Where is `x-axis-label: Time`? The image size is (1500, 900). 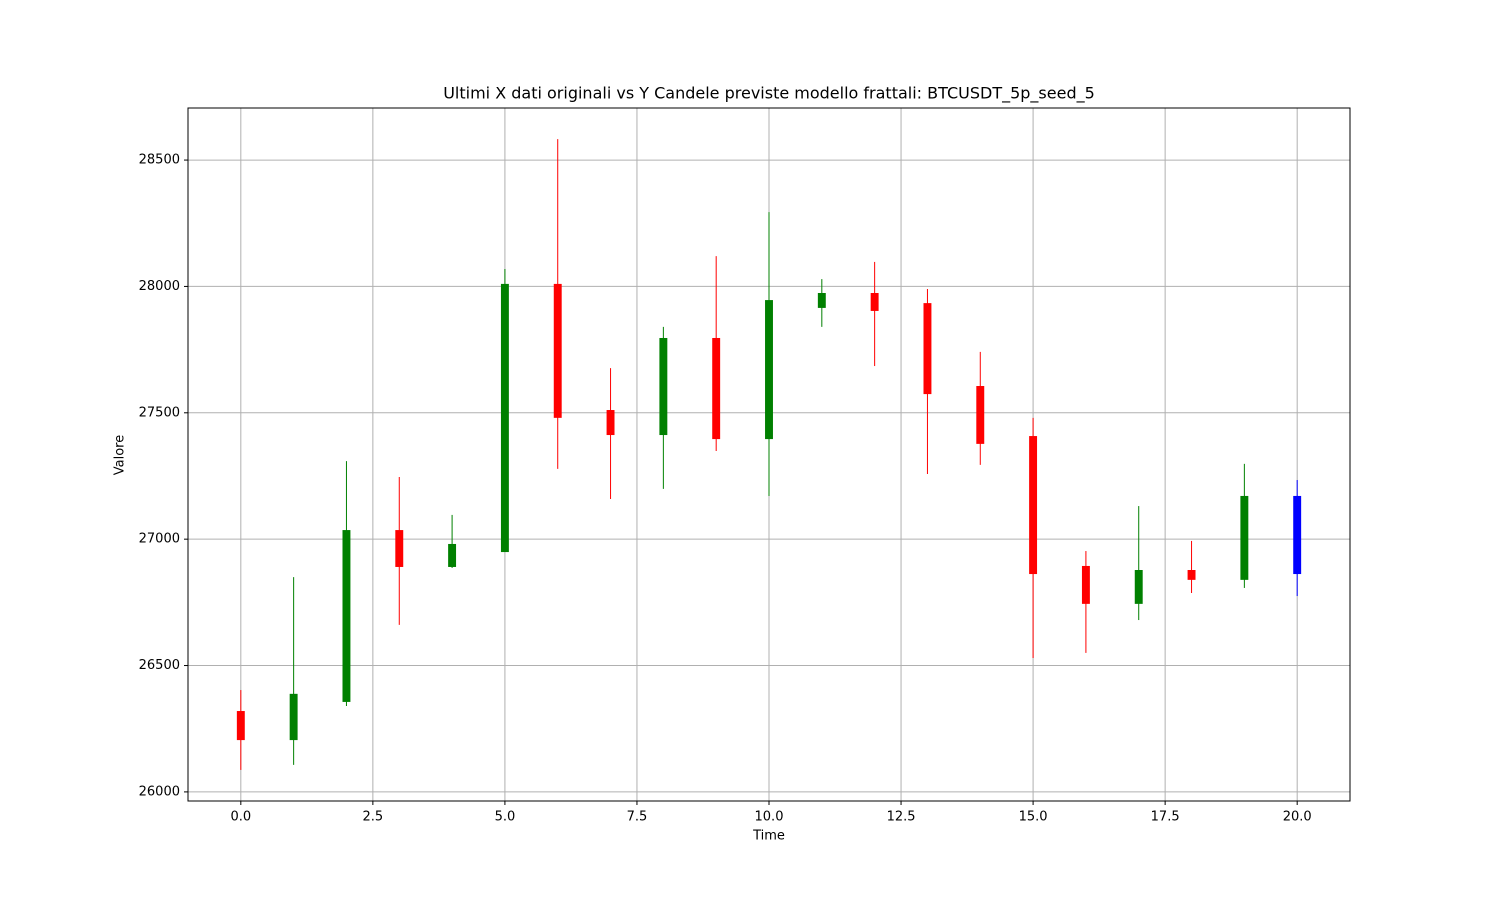
x-axis-label: Time is located at coordinates (768, 836).